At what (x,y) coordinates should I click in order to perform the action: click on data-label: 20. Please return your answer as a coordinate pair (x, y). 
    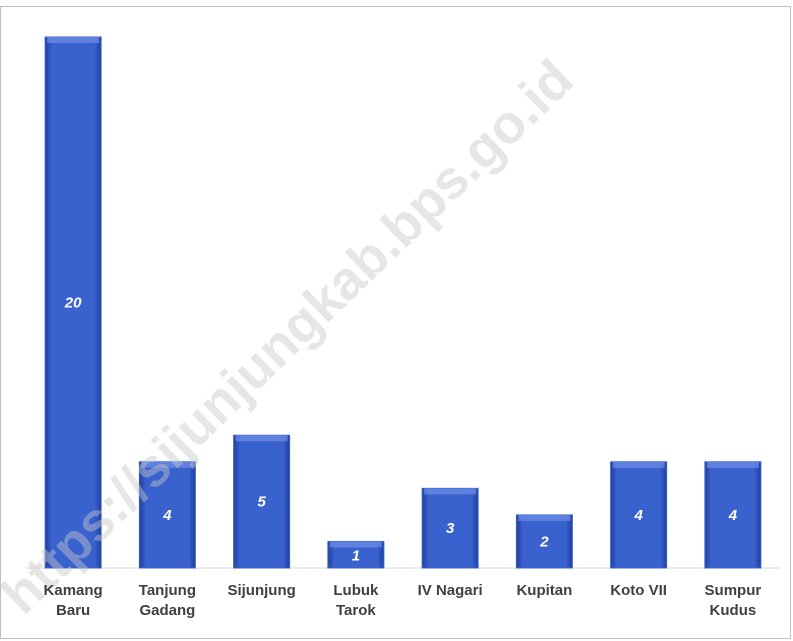
    Looking at the image, I should click on (73, 303).